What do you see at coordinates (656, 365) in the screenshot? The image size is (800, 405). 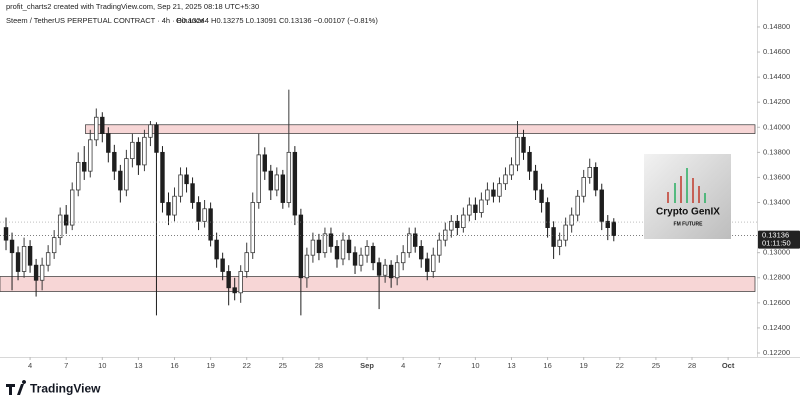 I see `x-tick-label: 25` at bounding box center [656, 365].